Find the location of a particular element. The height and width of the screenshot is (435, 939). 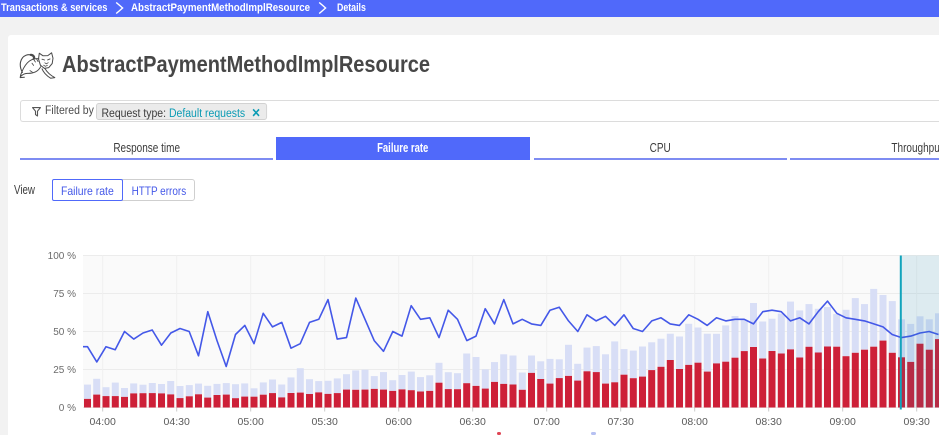

svg-text: 0 % is located at coordinates (67, 408).